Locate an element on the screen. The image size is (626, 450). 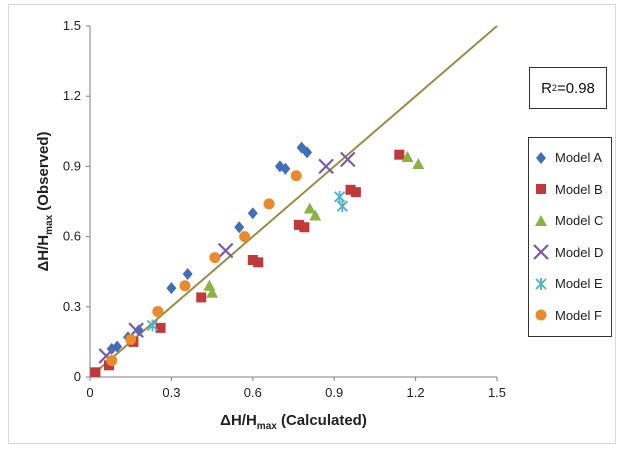
legend-circle-icon is located at coordinates (541, 315).